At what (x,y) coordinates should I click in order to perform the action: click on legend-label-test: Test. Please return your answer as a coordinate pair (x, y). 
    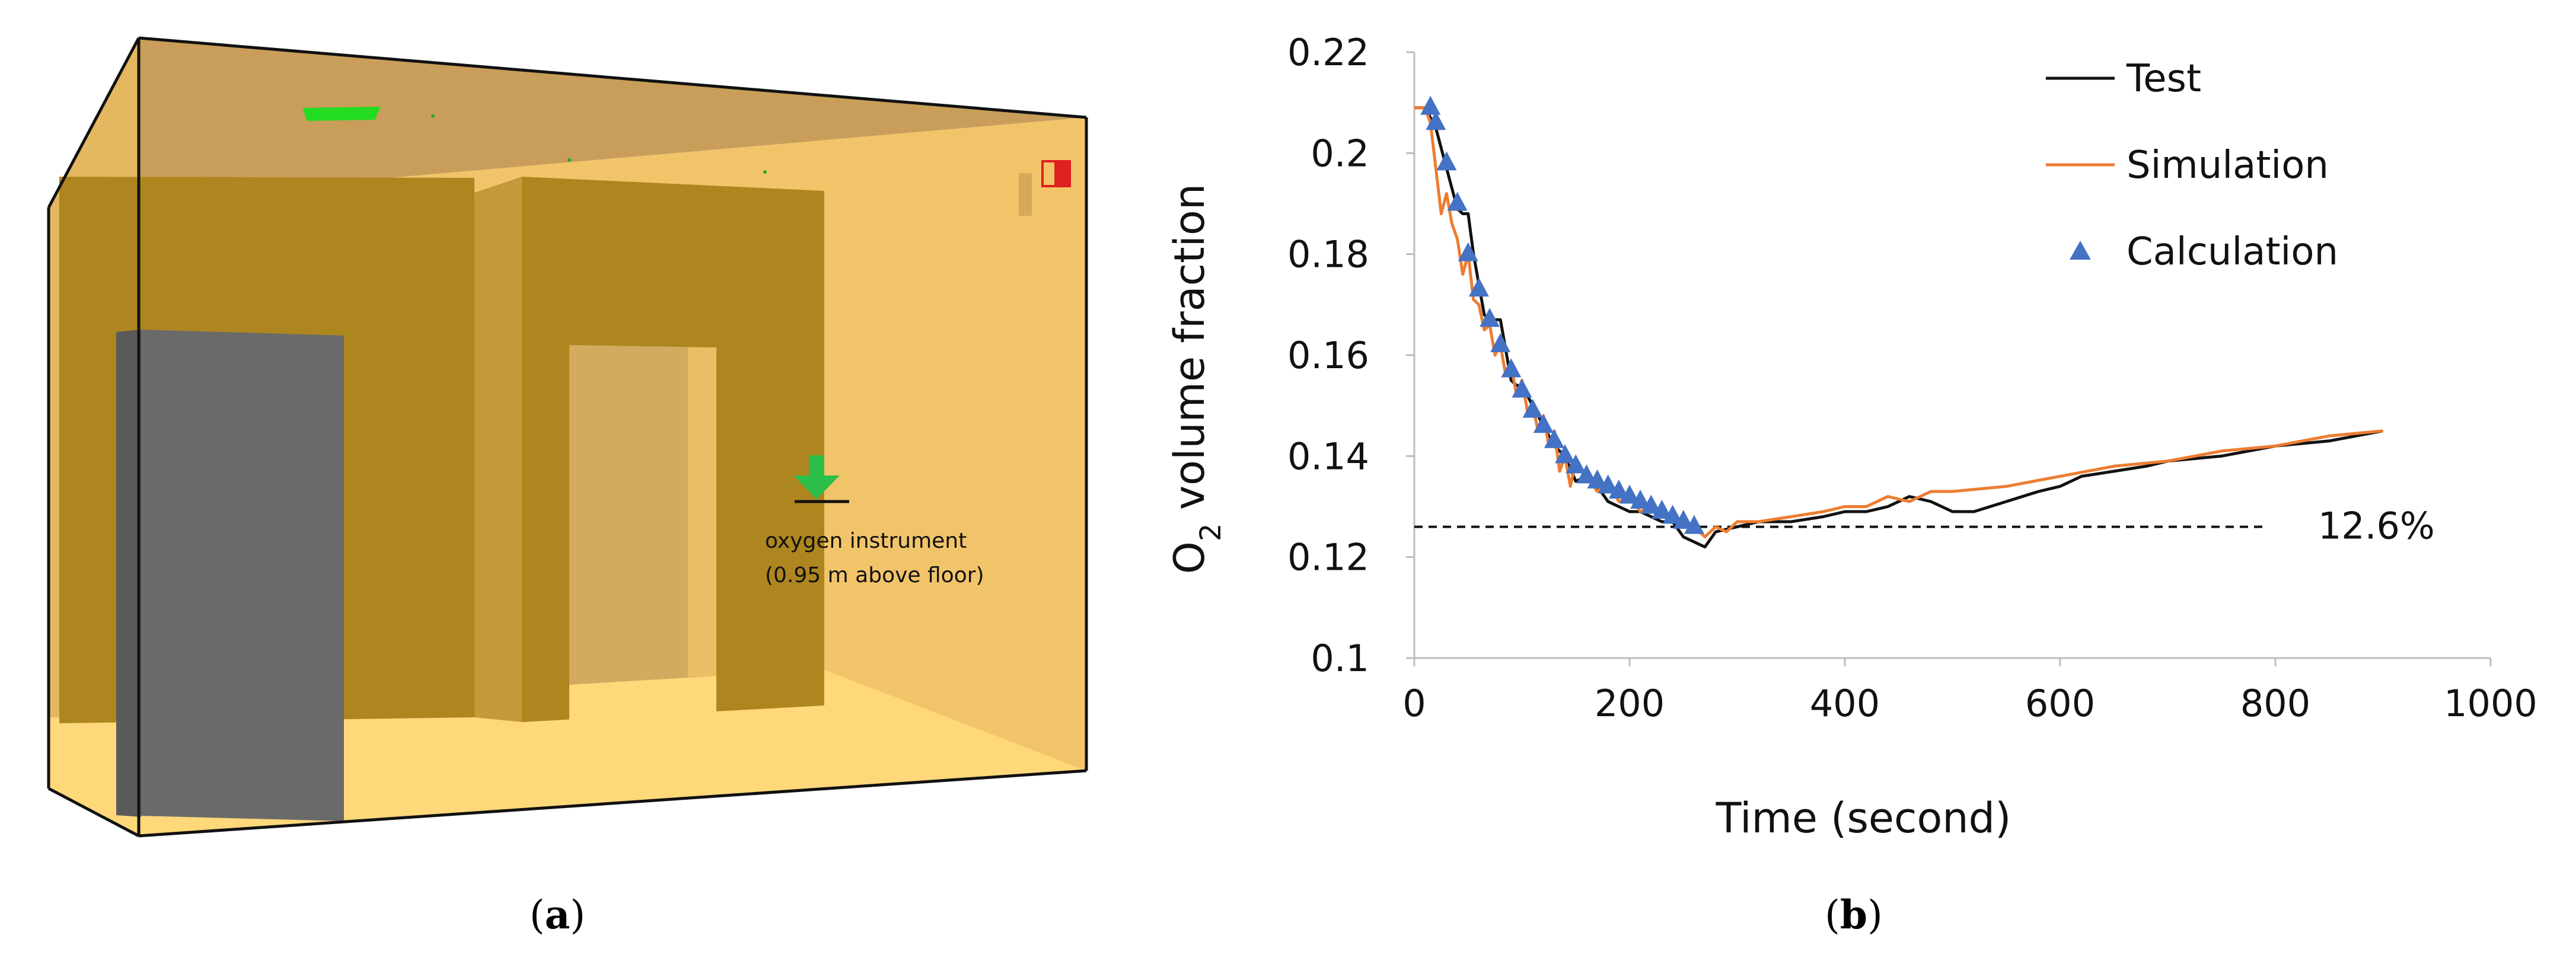
    Looking at the image, I should click on (2163, 79).